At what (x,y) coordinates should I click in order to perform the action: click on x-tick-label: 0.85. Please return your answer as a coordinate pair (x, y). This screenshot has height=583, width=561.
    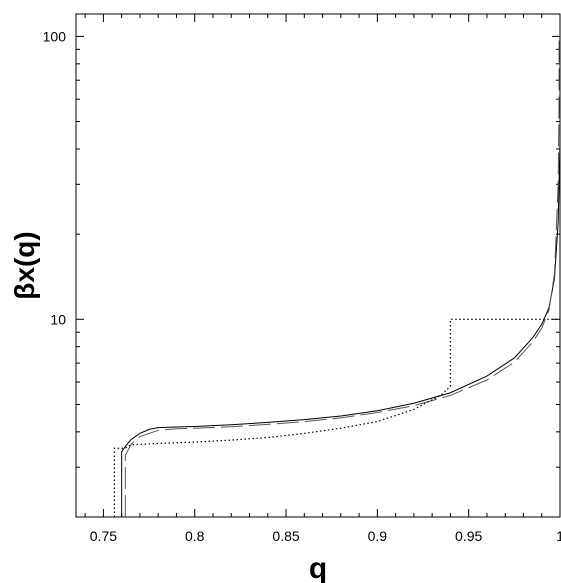
    Looking at the image, I should click on (285, 536).